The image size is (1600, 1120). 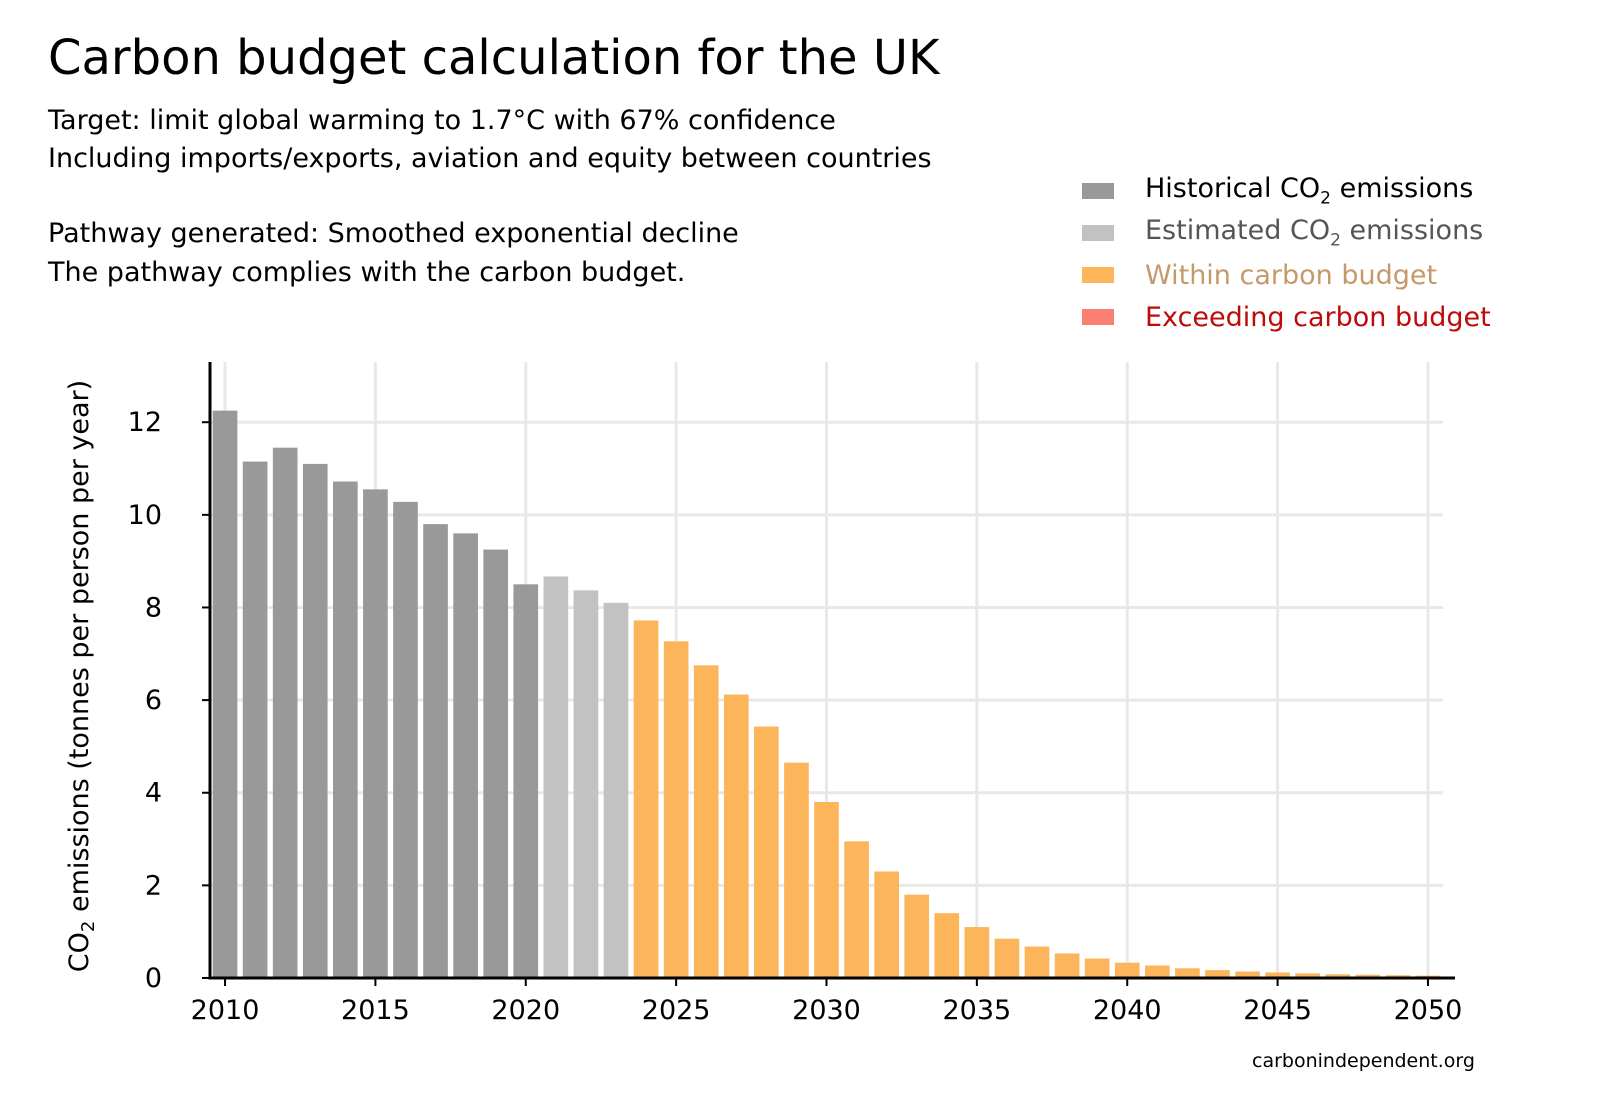 I want to click on y-tick-label-2: 2, so click(x=153, y=885).